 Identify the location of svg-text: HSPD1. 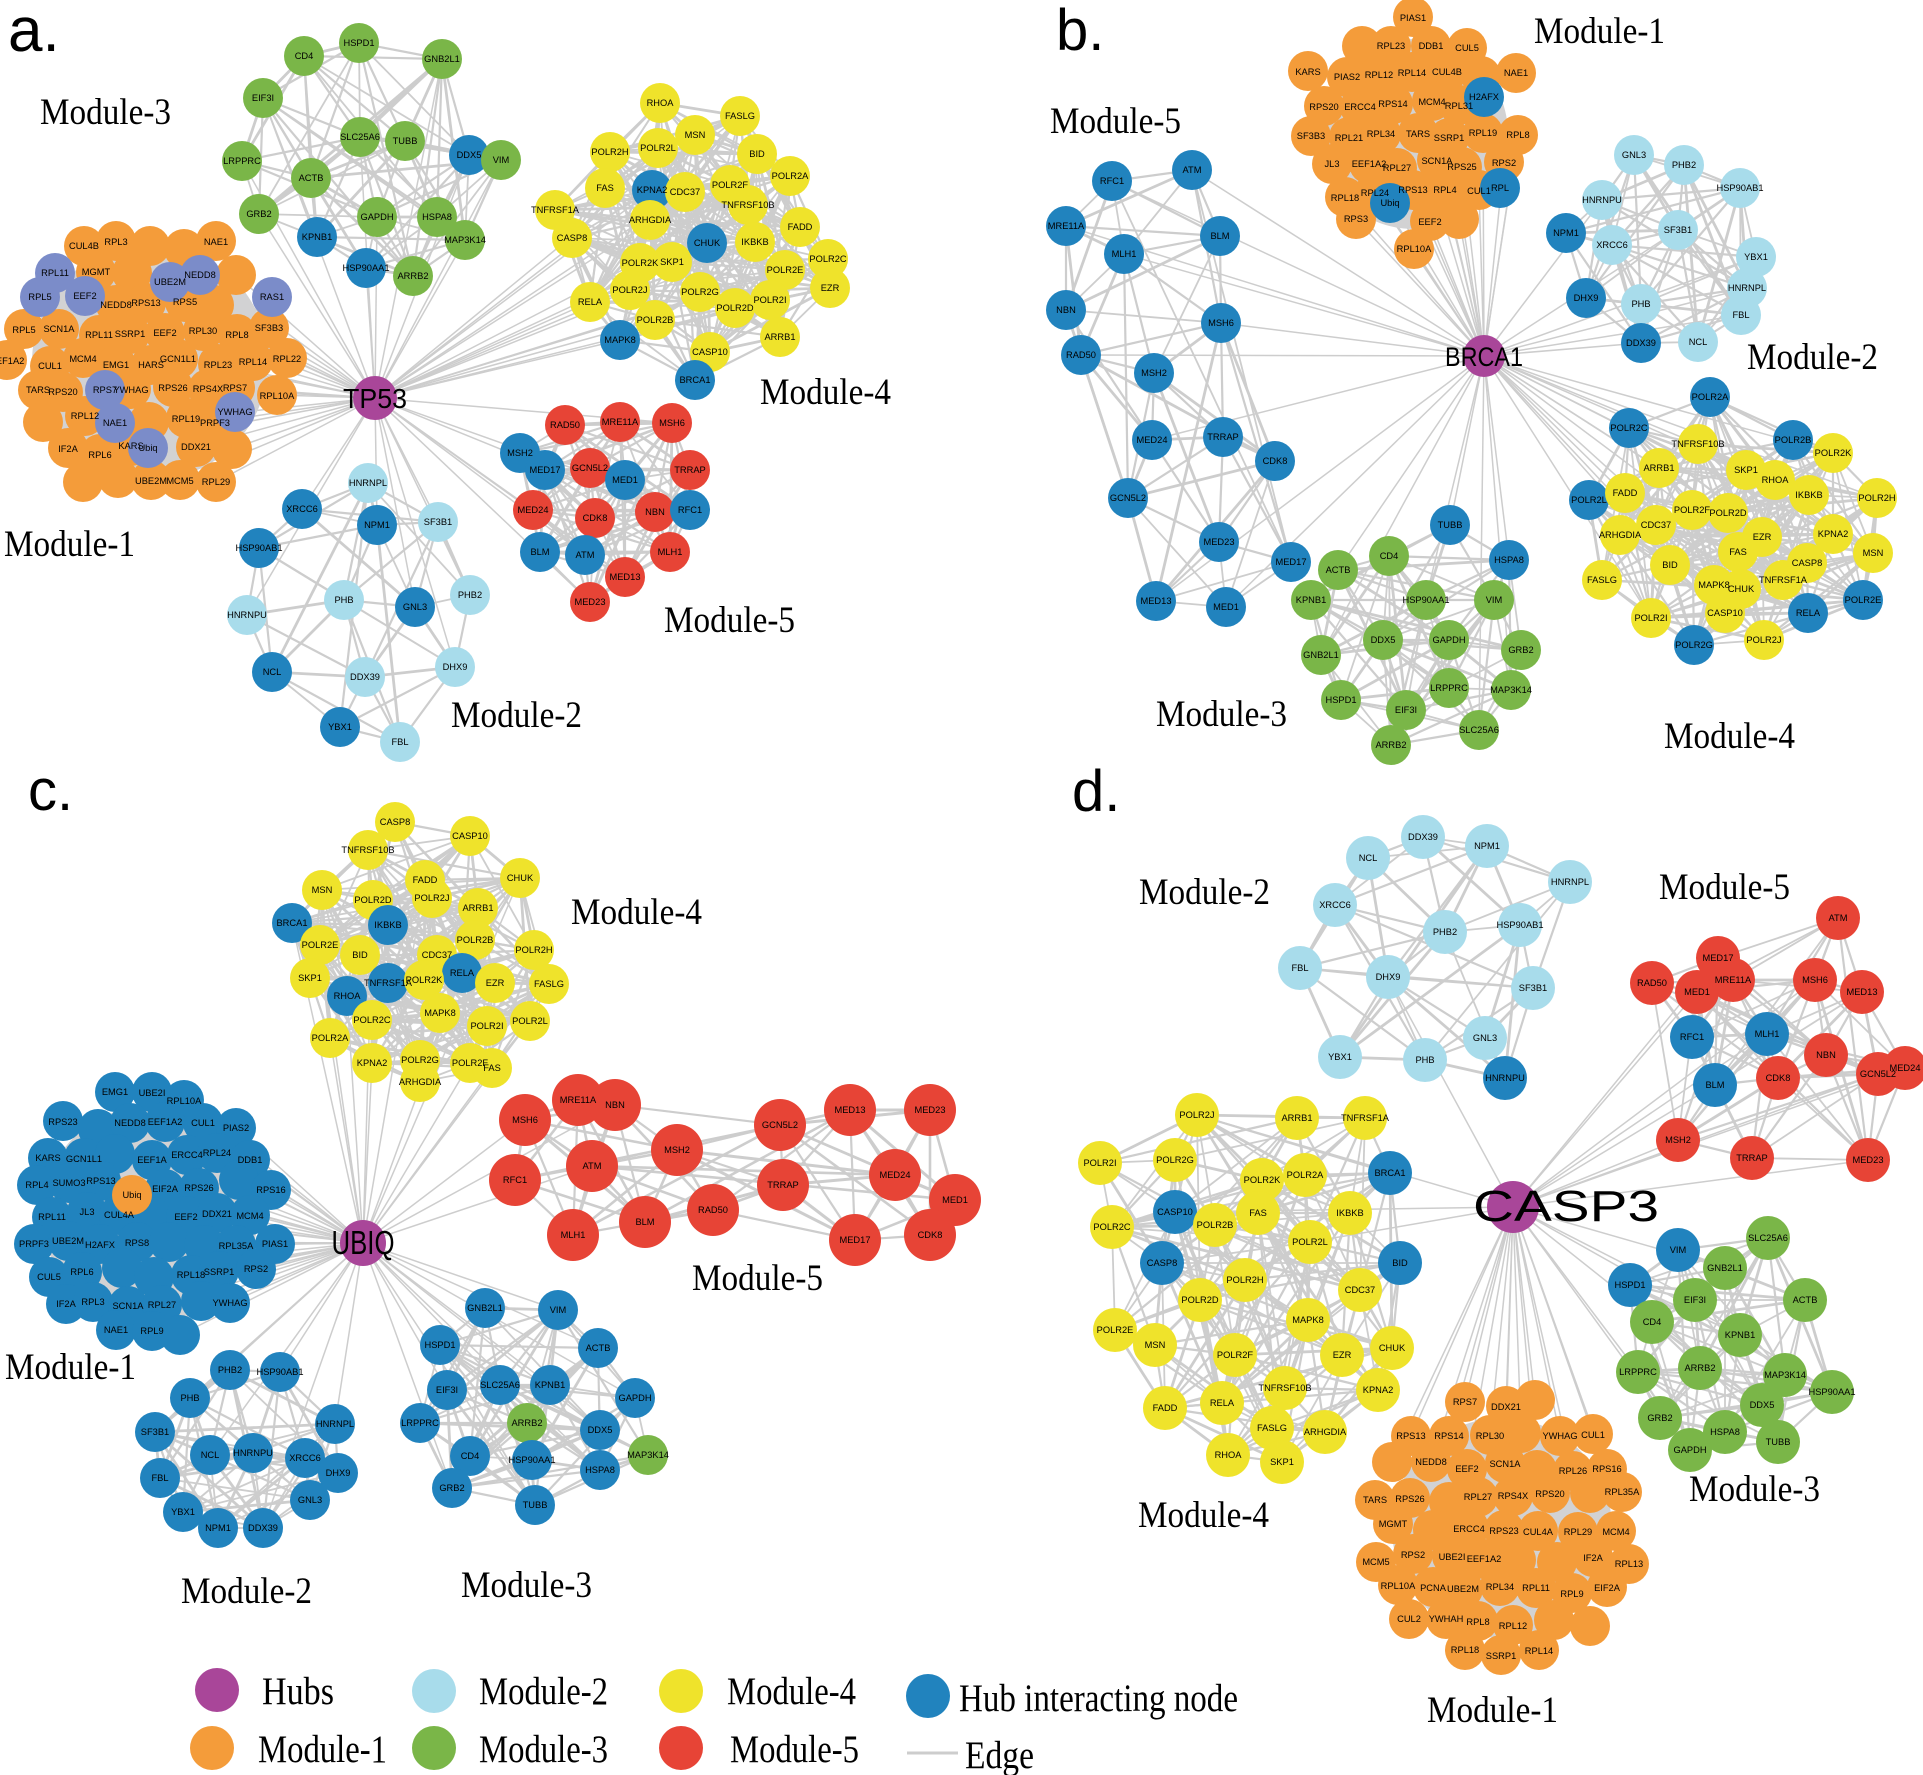
(1629, 1285).